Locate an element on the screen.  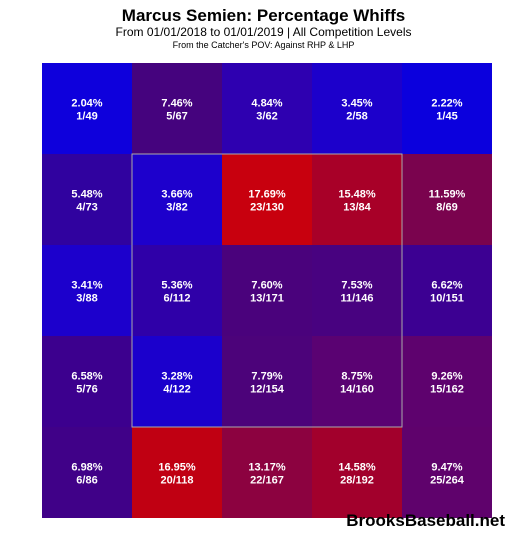
cell-count-label: 6/86 is located at coordinates (86, 481).